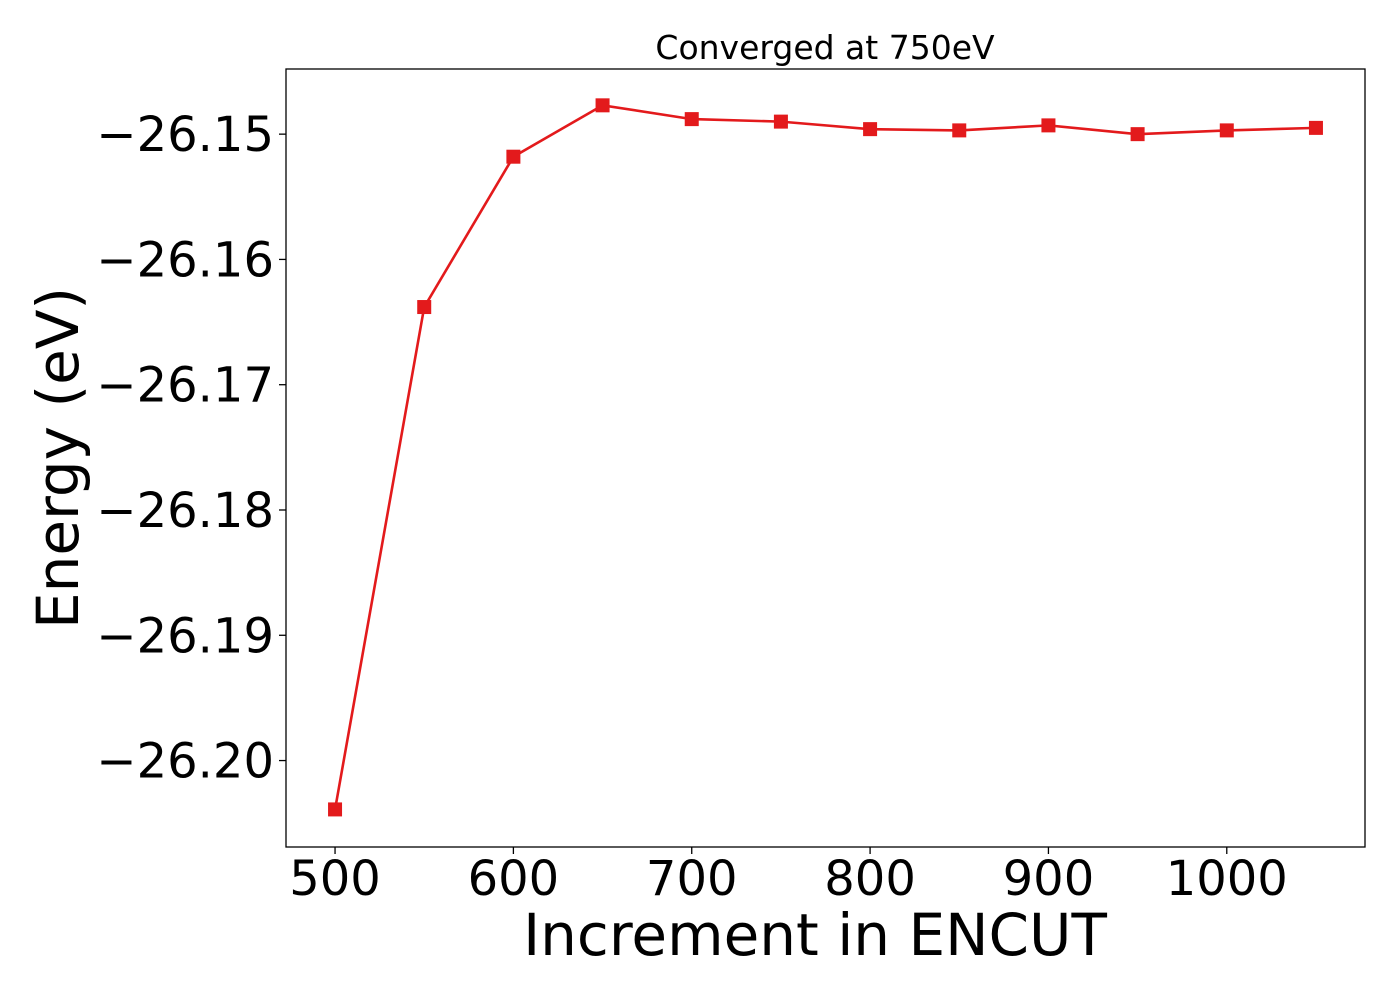 The image size is (1400, 1000). Describe the element at coordinates (692, 879) in the screenshot. I see `x-tick-label: 700` at that location.